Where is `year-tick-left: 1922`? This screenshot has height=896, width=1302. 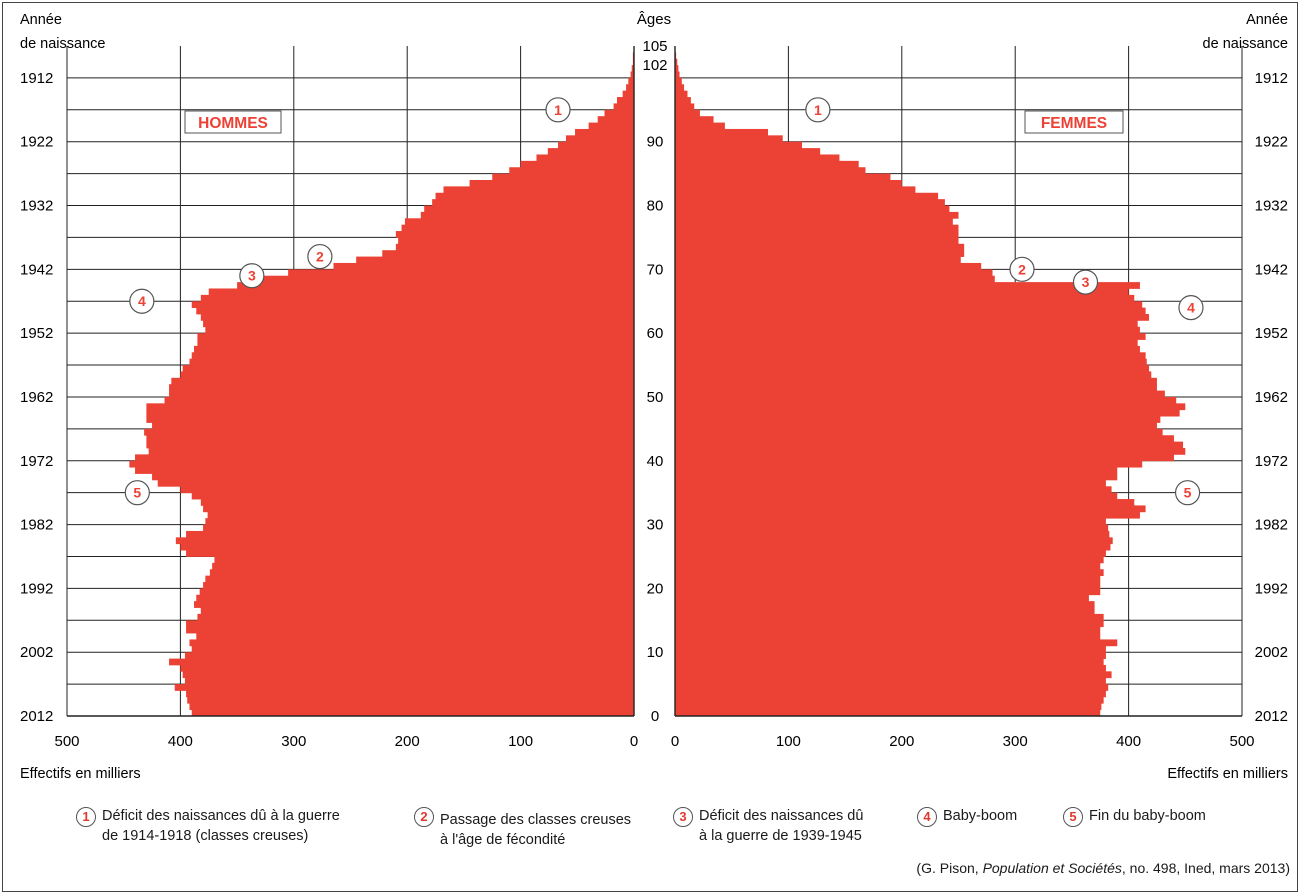
year-tick-left: 1922 is located at coordinates (36, 142).